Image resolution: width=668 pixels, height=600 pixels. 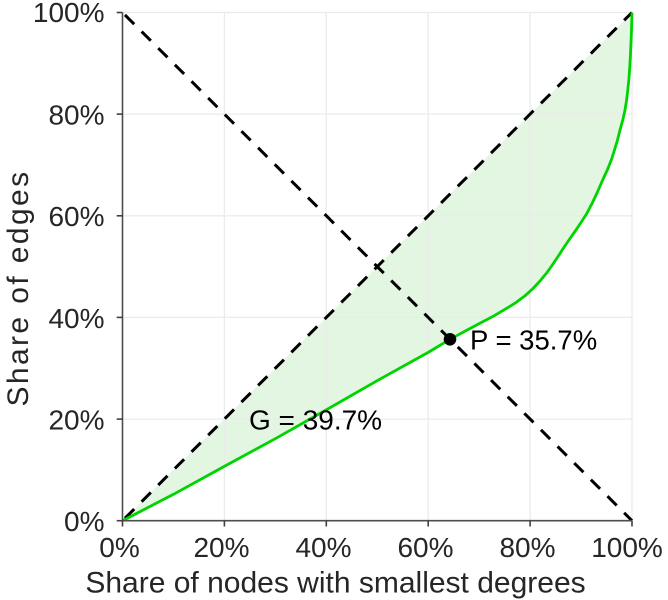 I want to click on svg-text:Share of nodes with smallest d: Share of nodes with smallest degrees, so click(x=335, y=583).